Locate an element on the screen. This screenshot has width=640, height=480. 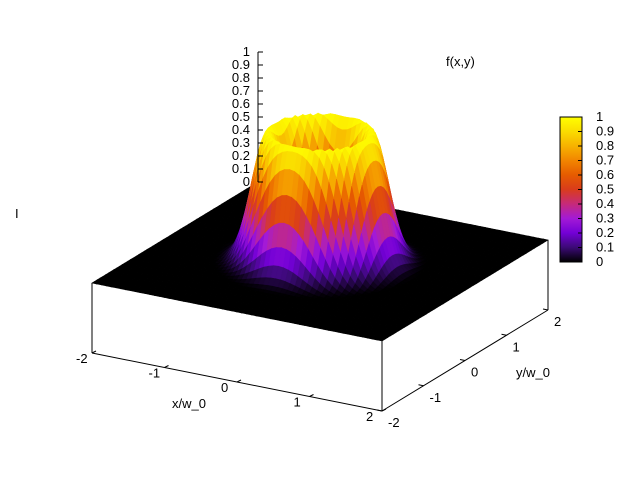
y-tick-label: 0 is located at coordinates (474, 372).